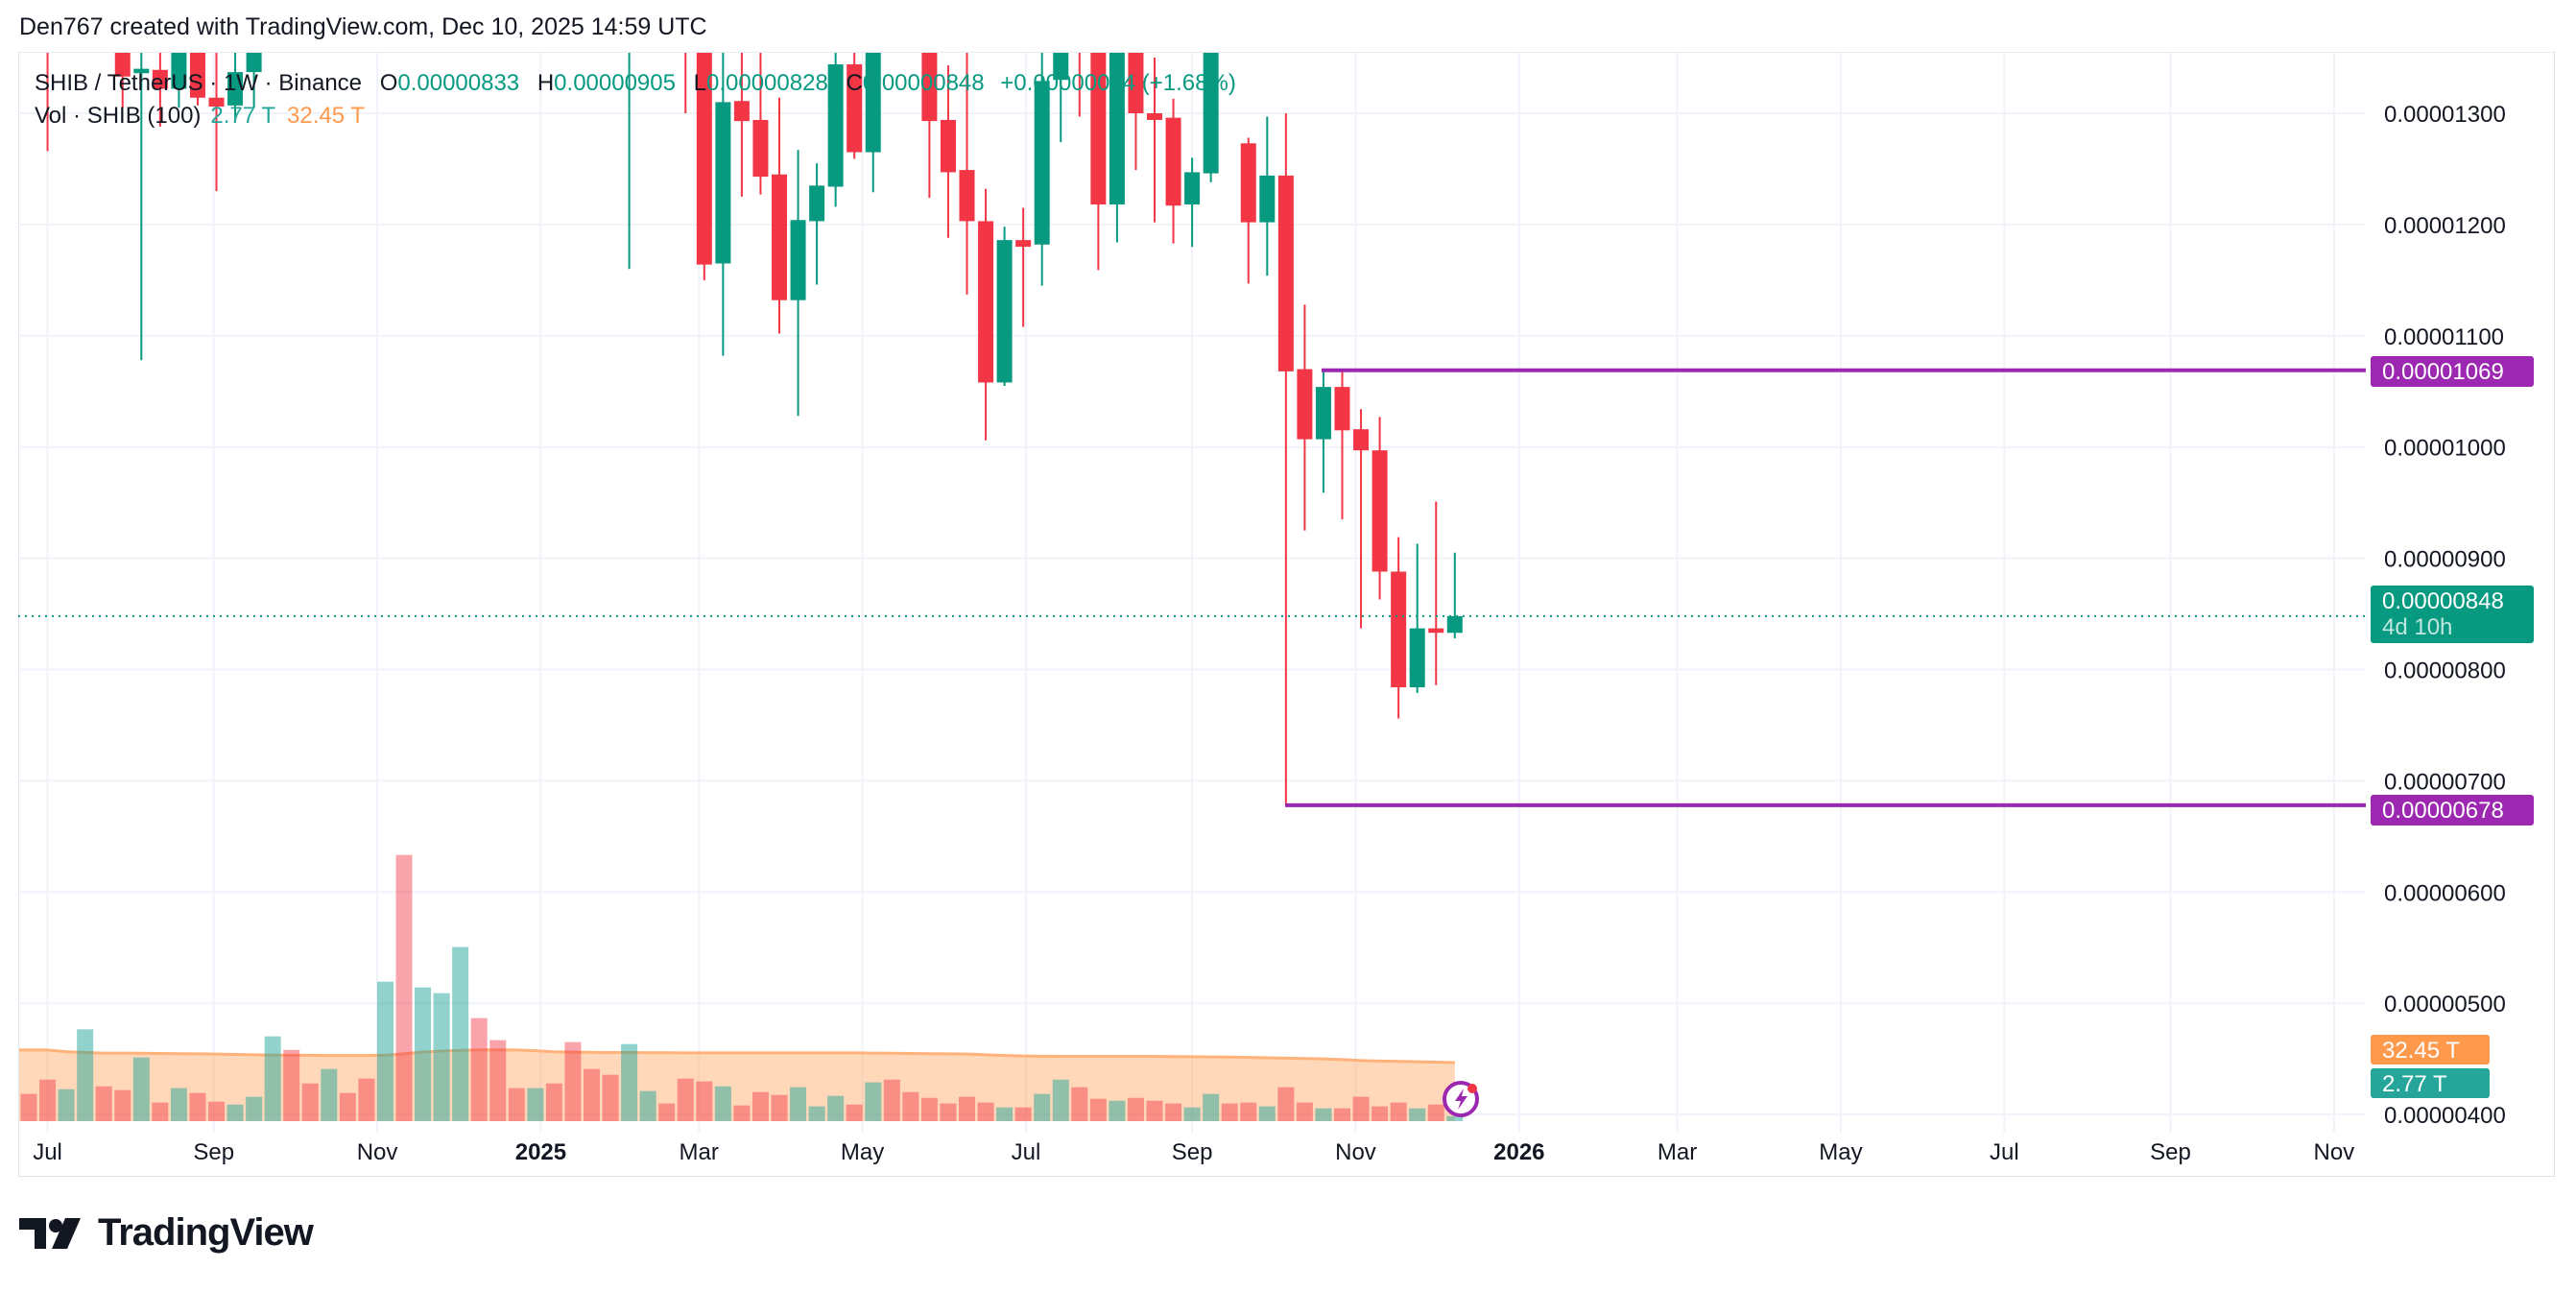  Describe the element at coordinates (2334, 1152) in the screenshot. I see `time-axis-label: Nov` at that location.